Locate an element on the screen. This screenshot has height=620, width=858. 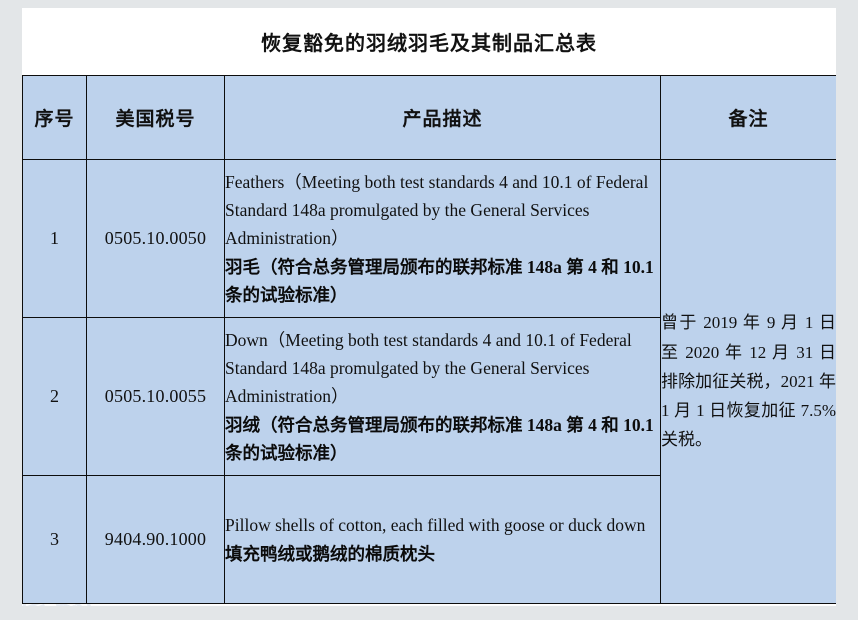
cell-tariff-code: 0505.10.0055 is located at coordinates (155, 396).